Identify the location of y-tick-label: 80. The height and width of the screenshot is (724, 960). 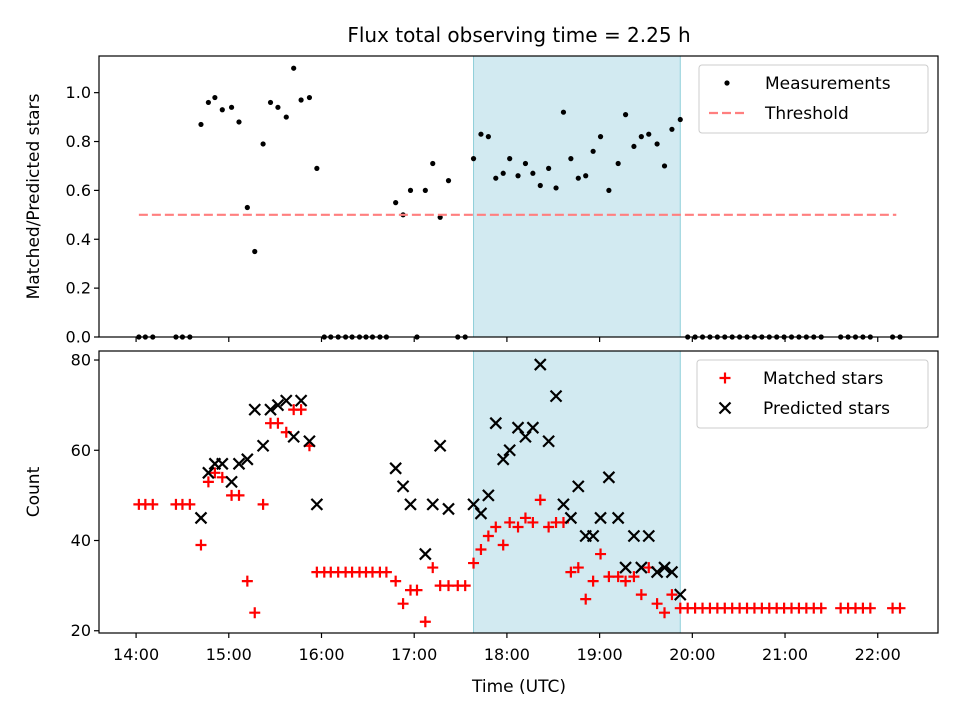
(81, 360).